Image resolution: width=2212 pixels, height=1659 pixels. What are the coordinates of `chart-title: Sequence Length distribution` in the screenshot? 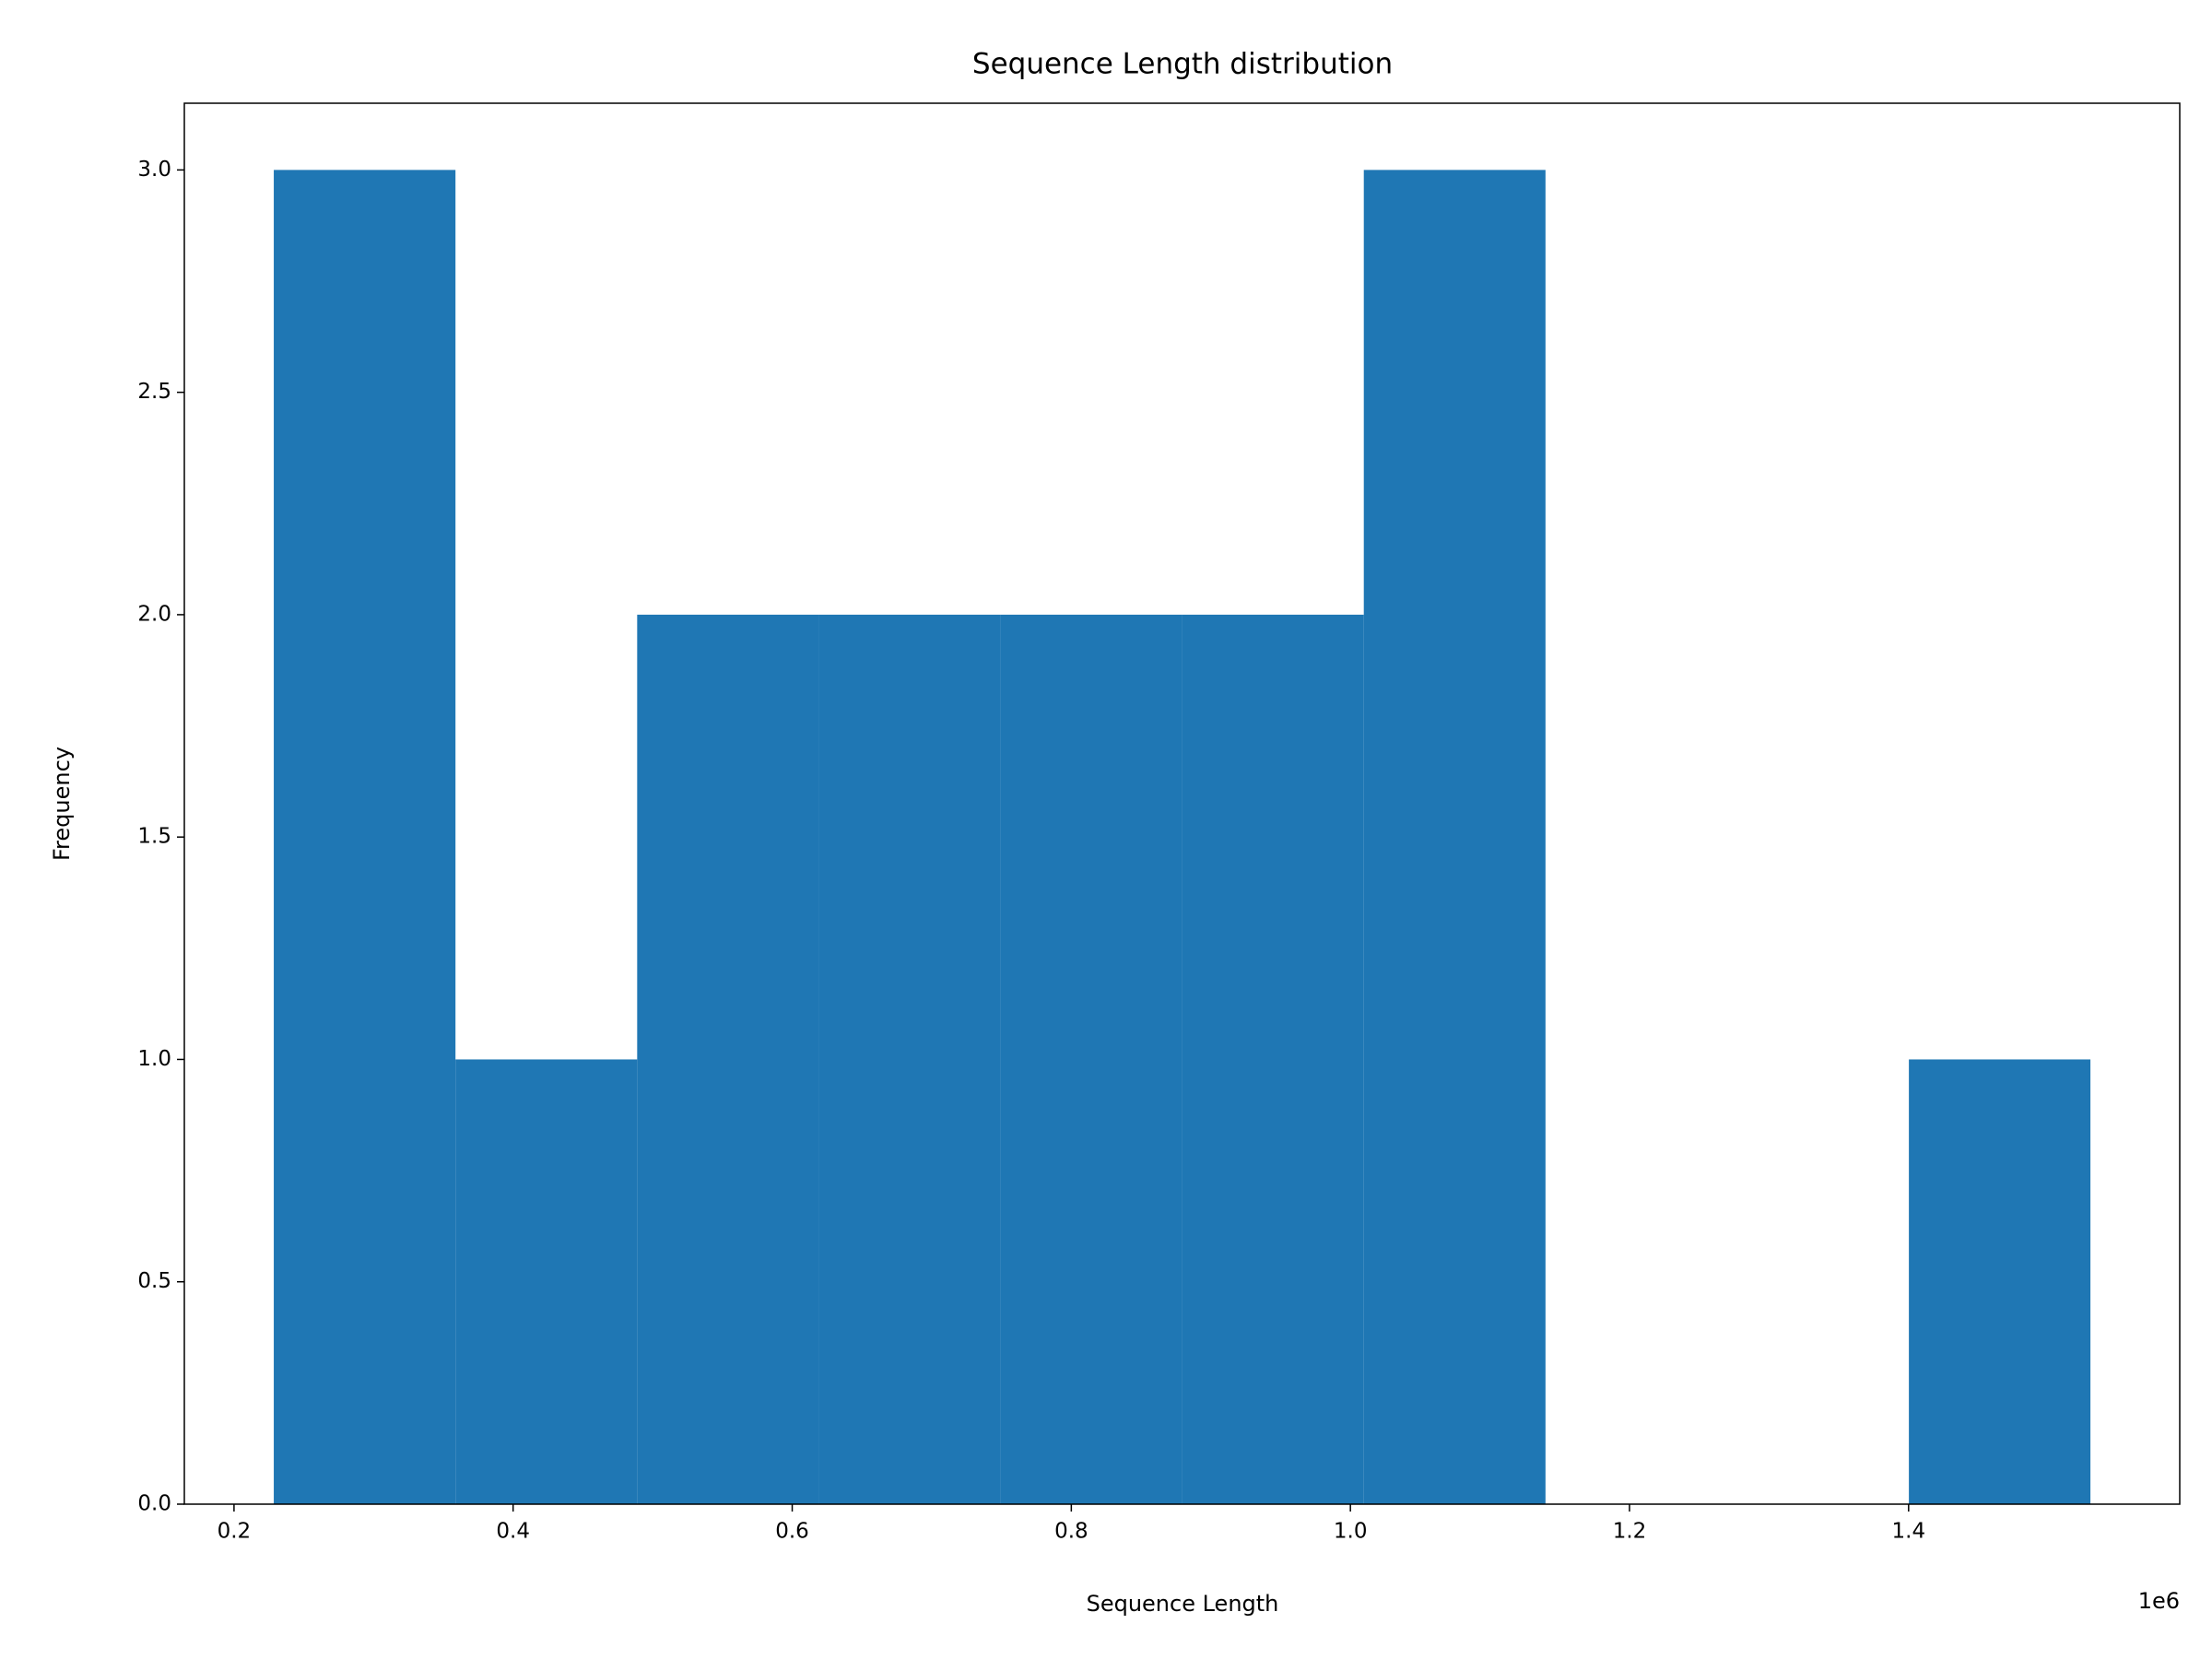 It's located at (1182, 64).